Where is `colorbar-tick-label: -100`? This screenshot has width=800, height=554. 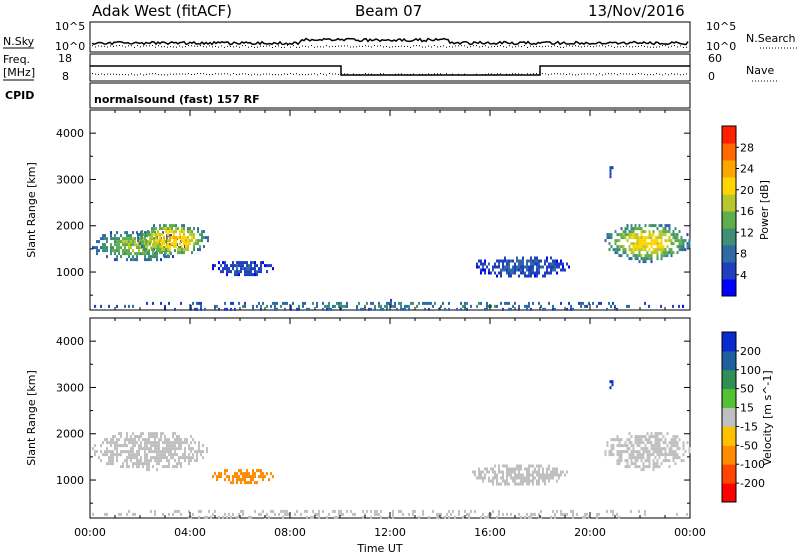
colorbar-tick-label: -100 is located at coordinates (752, 464).